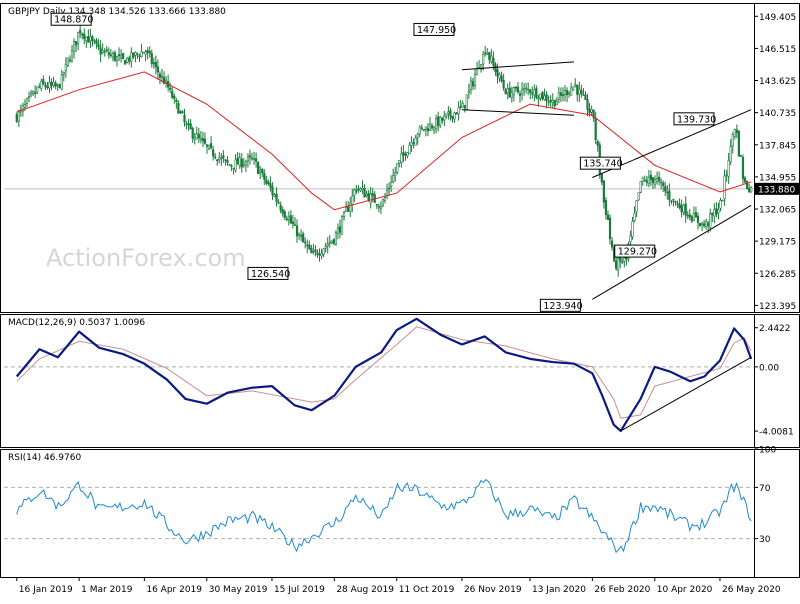  I want to click on rsi-line, so click(384, 516).